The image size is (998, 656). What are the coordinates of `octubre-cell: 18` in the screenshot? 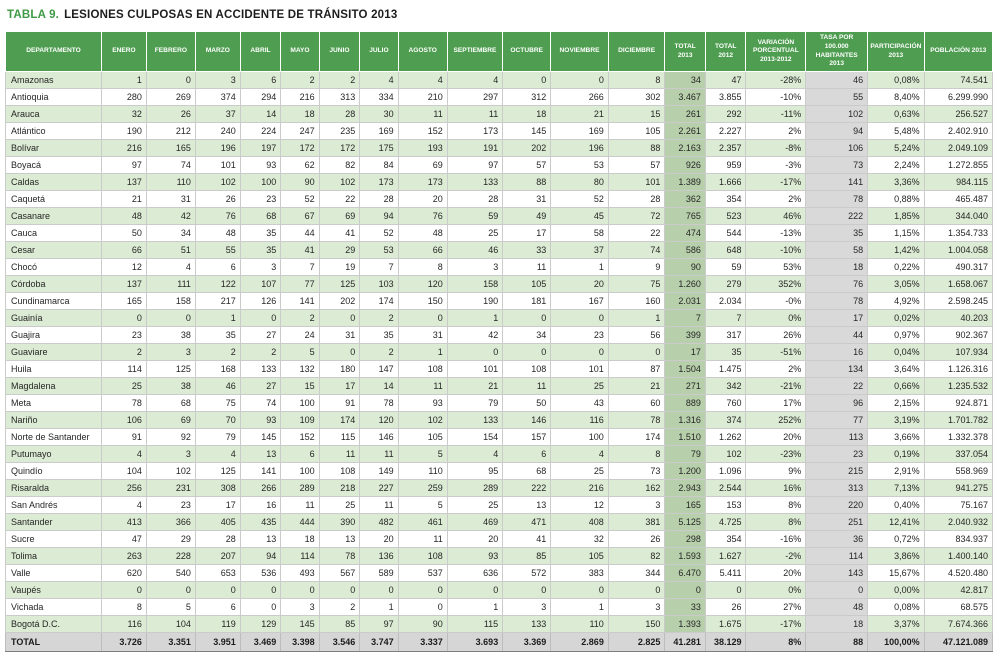 It's located at (527, 114).